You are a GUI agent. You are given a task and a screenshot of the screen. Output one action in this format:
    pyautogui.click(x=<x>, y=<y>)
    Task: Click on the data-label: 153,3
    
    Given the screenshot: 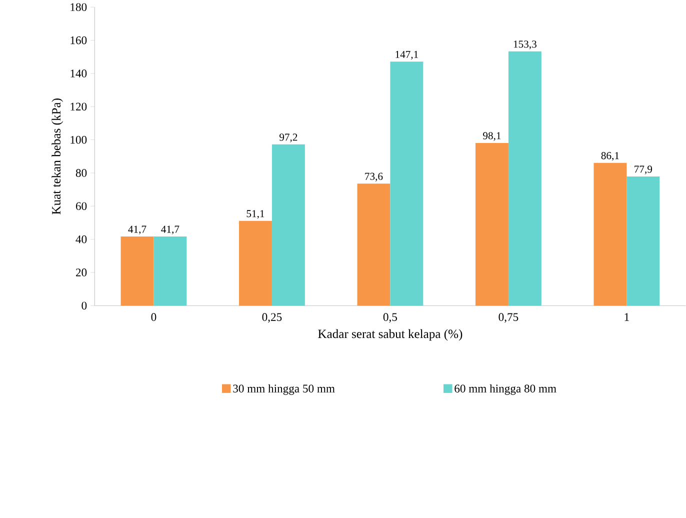 What is the action you would take?
    pyautogui.click(x=525, y=45)
    